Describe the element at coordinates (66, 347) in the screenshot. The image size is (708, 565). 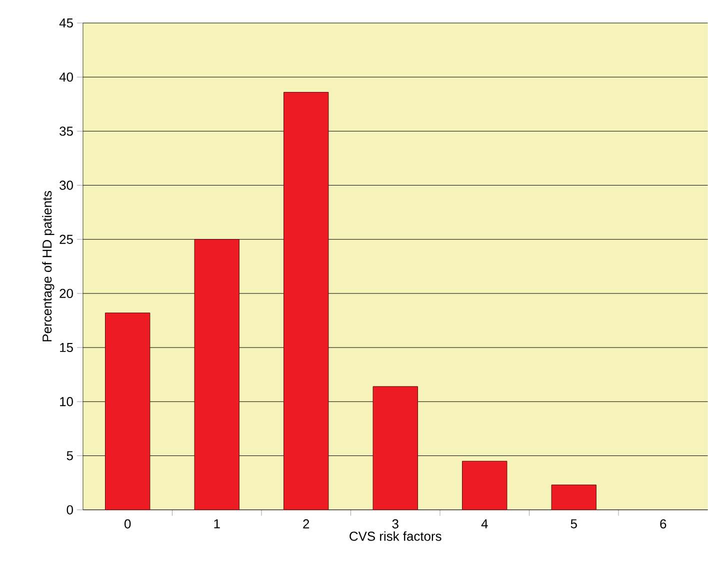
I see `y-tick-label: 15` at that location.